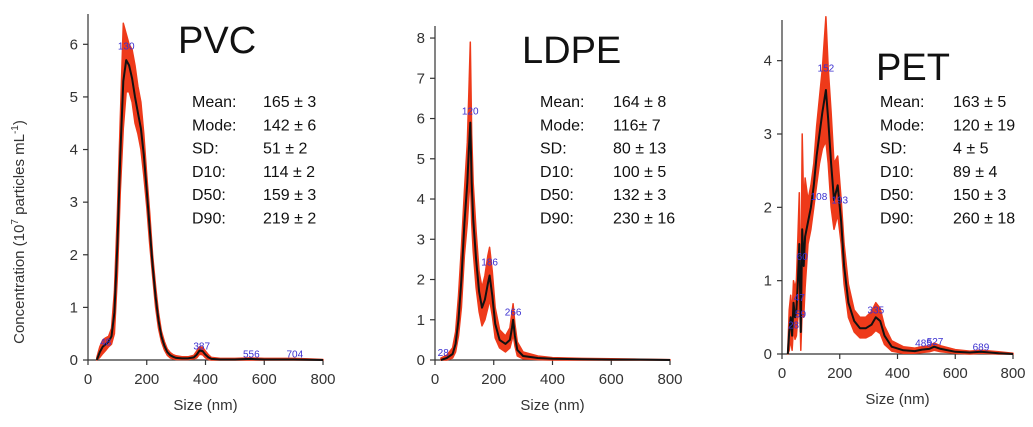 The width and height of the screenshot is (1033, 427). What do you see at coordinates (984, 125) in the screenshot?
I see `pet-stat-value: 120 ± 19` at bounding box center [984, 125].